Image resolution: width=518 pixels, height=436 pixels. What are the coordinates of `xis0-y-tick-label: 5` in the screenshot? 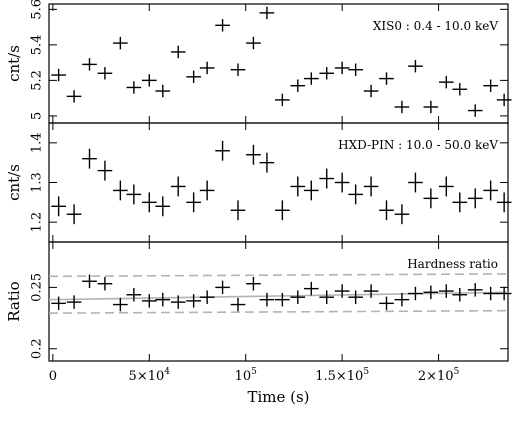 It's located at (37, 116).